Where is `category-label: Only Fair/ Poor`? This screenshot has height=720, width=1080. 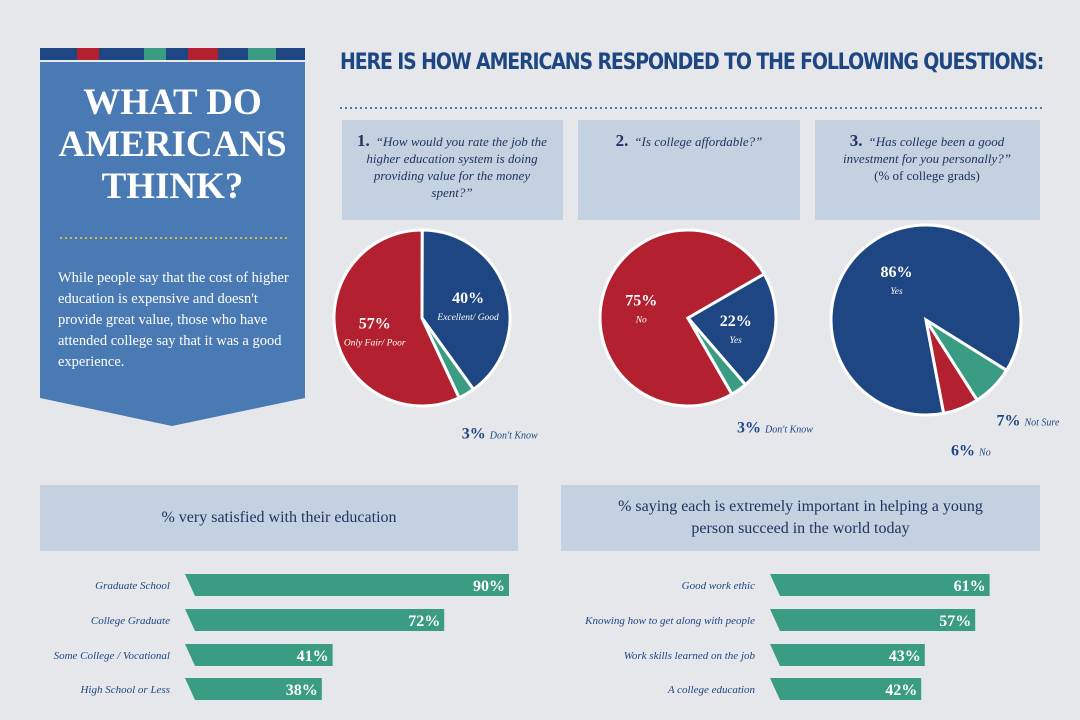
category-label: Only Fair/ Poor is located at coordinates (375, 343).